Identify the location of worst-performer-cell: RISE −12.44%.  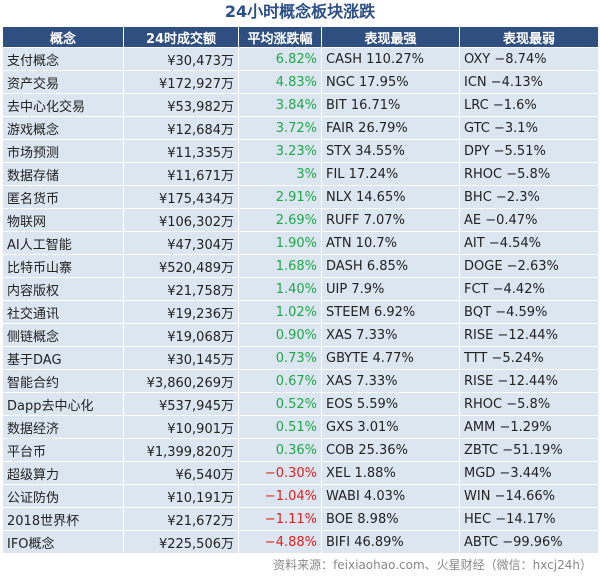
(529, 335).